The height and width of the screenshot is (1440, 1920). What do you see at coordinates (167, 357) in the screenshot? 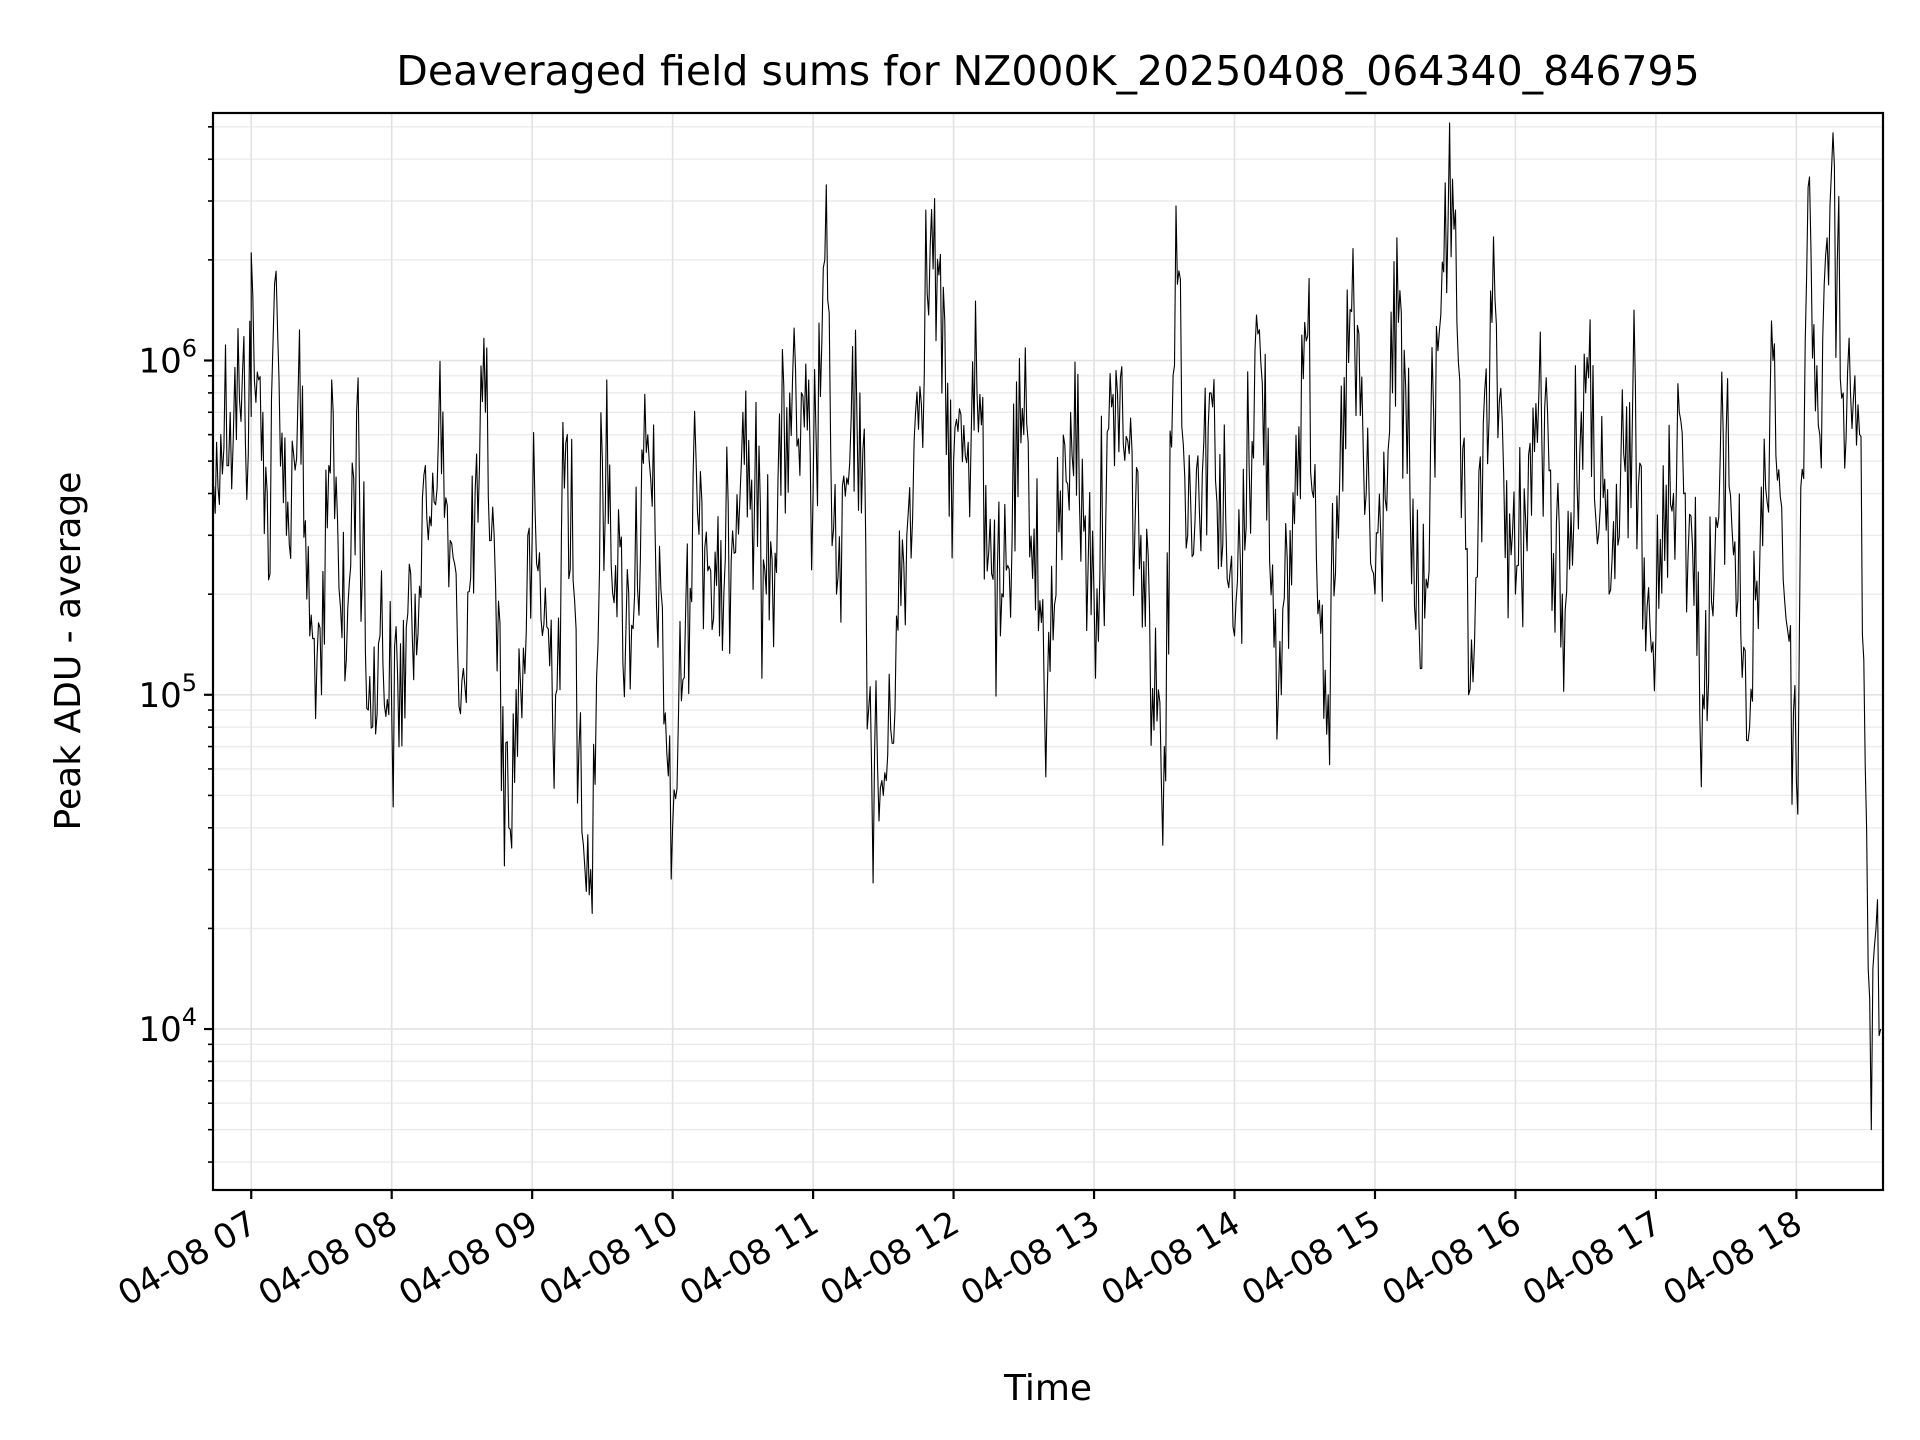
I see `y-tick-label: 10⁶` at bounding box center [167, 357].